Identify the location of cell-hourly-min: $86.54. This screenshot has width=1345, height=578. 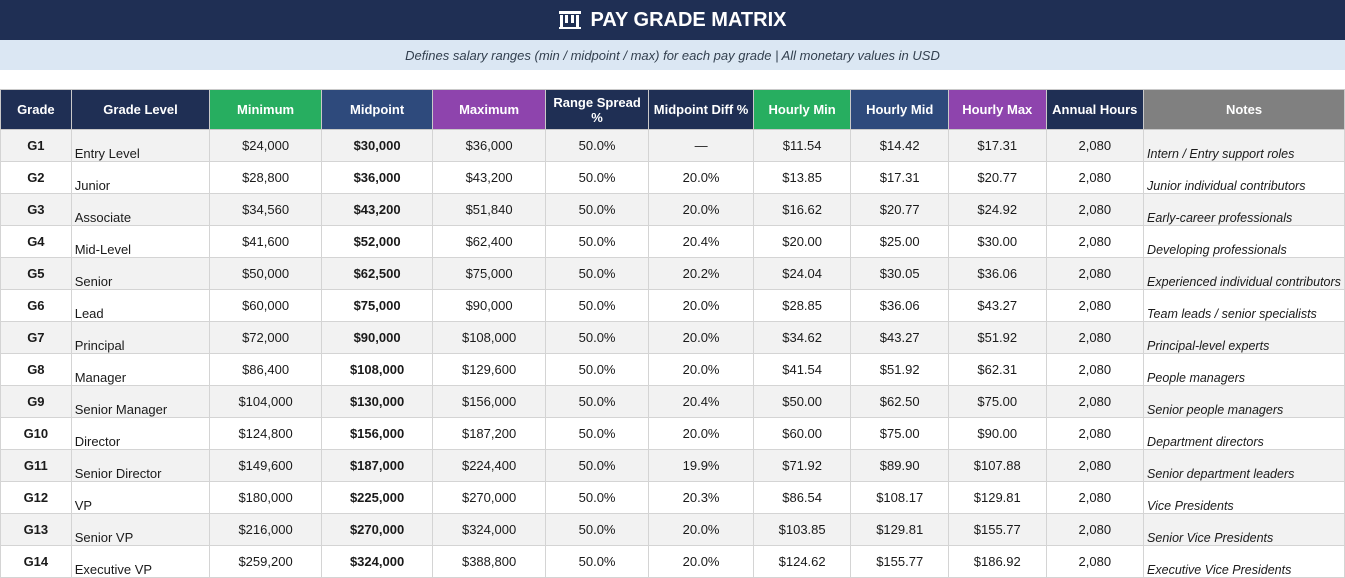
(802, 497).